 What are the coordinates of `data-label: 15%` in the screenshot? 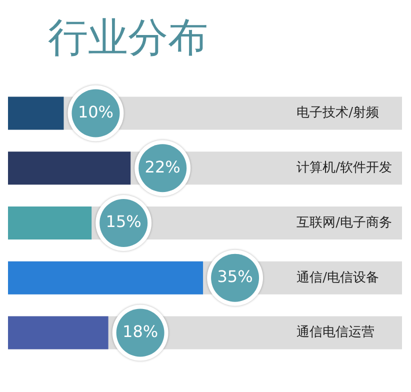 It's located at (124, 222).